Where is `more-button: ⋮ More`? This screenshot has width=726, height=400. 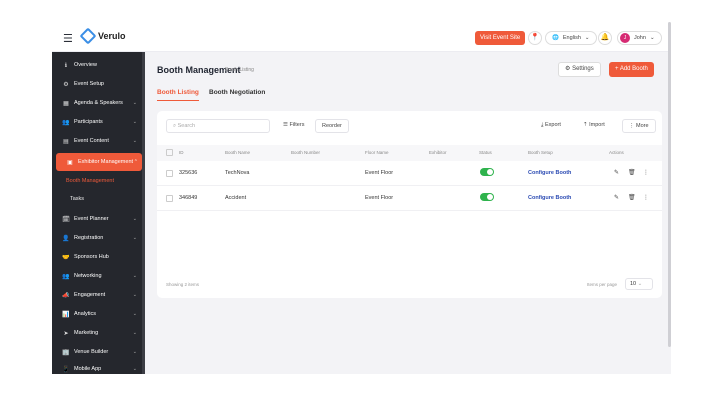
more-button: ⋮ More is located at coordinates (639, 126).